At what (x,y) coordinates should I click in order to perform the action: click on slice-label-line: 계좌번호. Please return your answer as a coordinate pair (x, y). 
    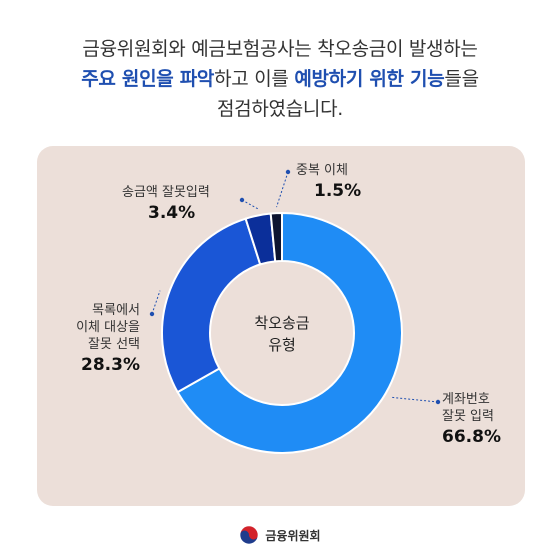
    Looking at the image, I should click on (466, 399).